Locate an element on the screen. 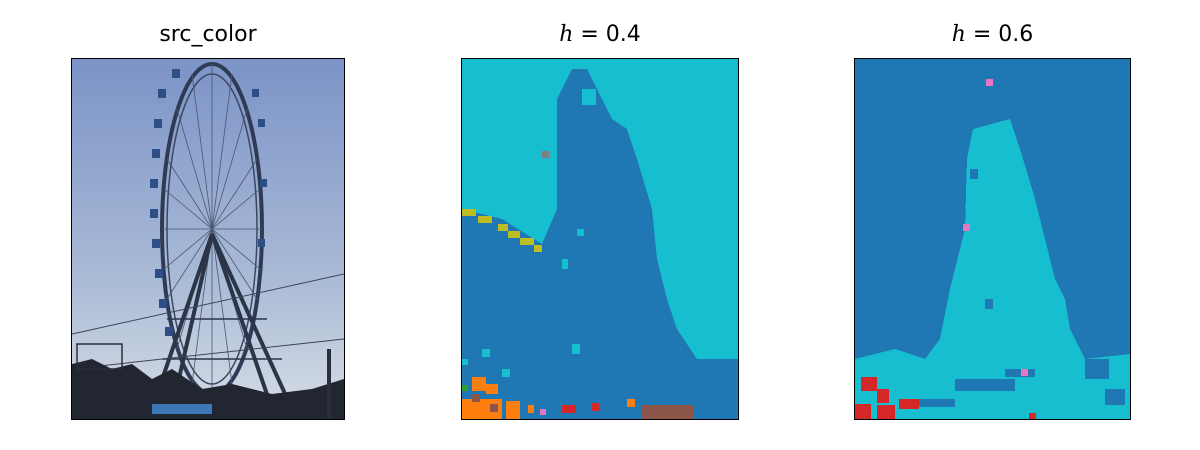 The height and width of the screenshot is (450, 1200). panel-title-h-0-4: h = 0.4 is located at coordinates (600, 34).